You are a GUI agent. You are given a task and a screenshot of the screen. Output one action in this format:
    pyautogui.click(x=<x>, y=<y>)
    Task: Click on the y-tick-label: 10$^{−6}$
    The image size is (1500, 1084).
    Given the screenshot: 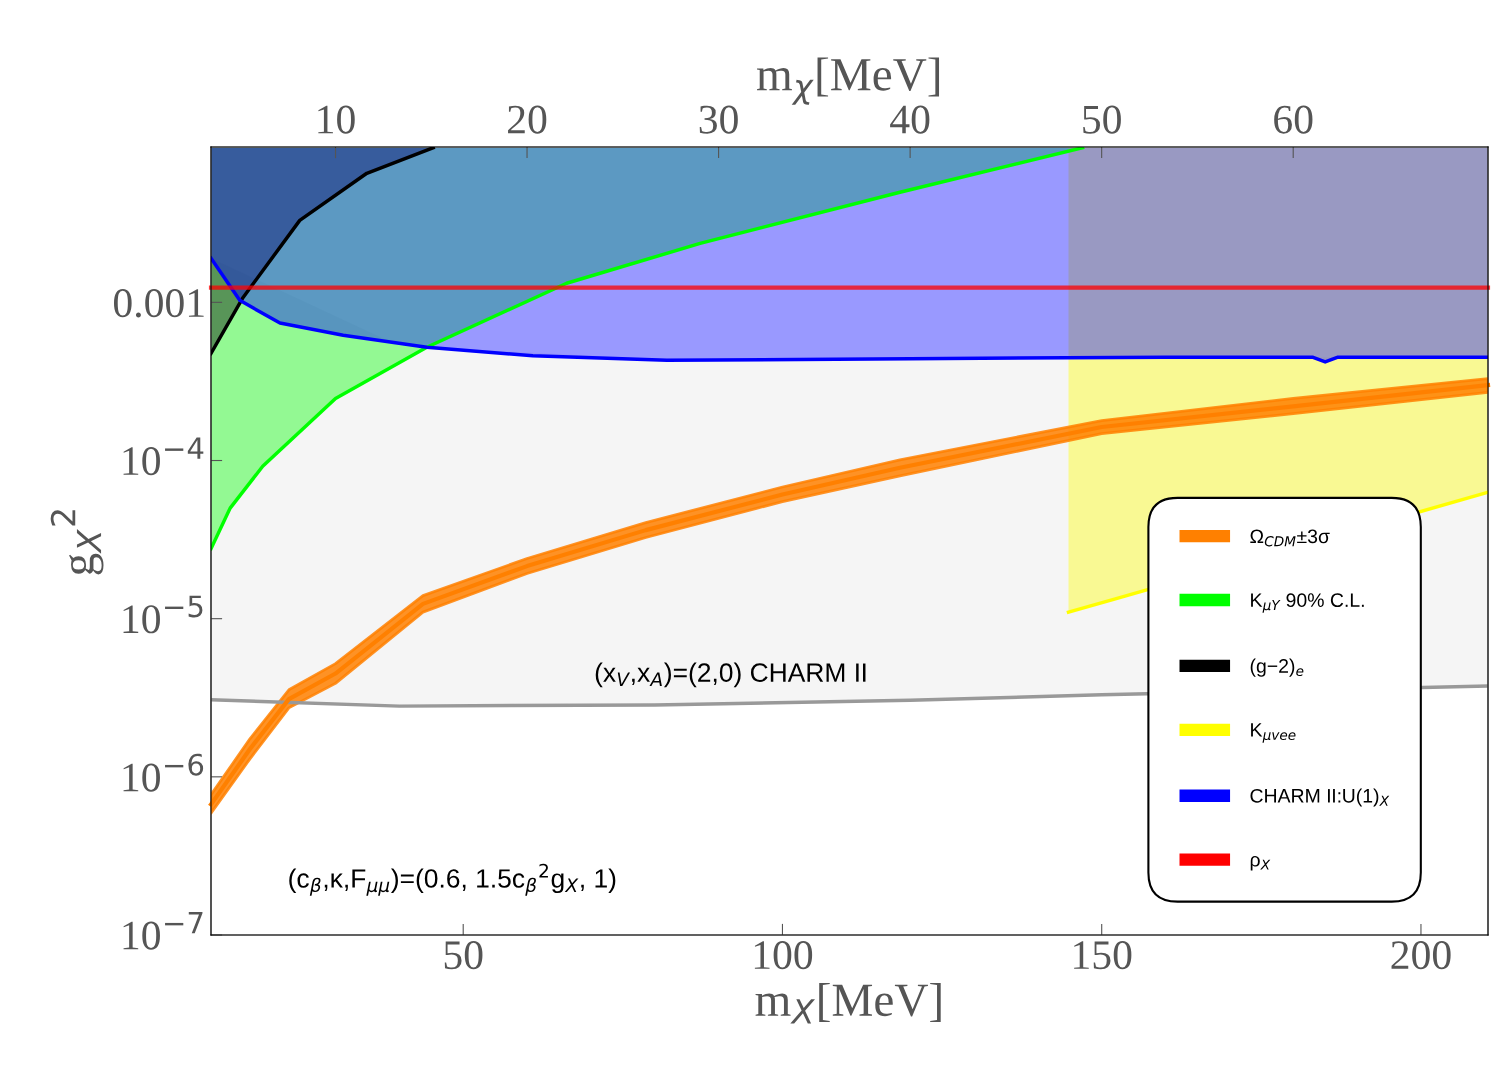 What is the action you would take?
    pyautogui.click(x=163, y=772)
    